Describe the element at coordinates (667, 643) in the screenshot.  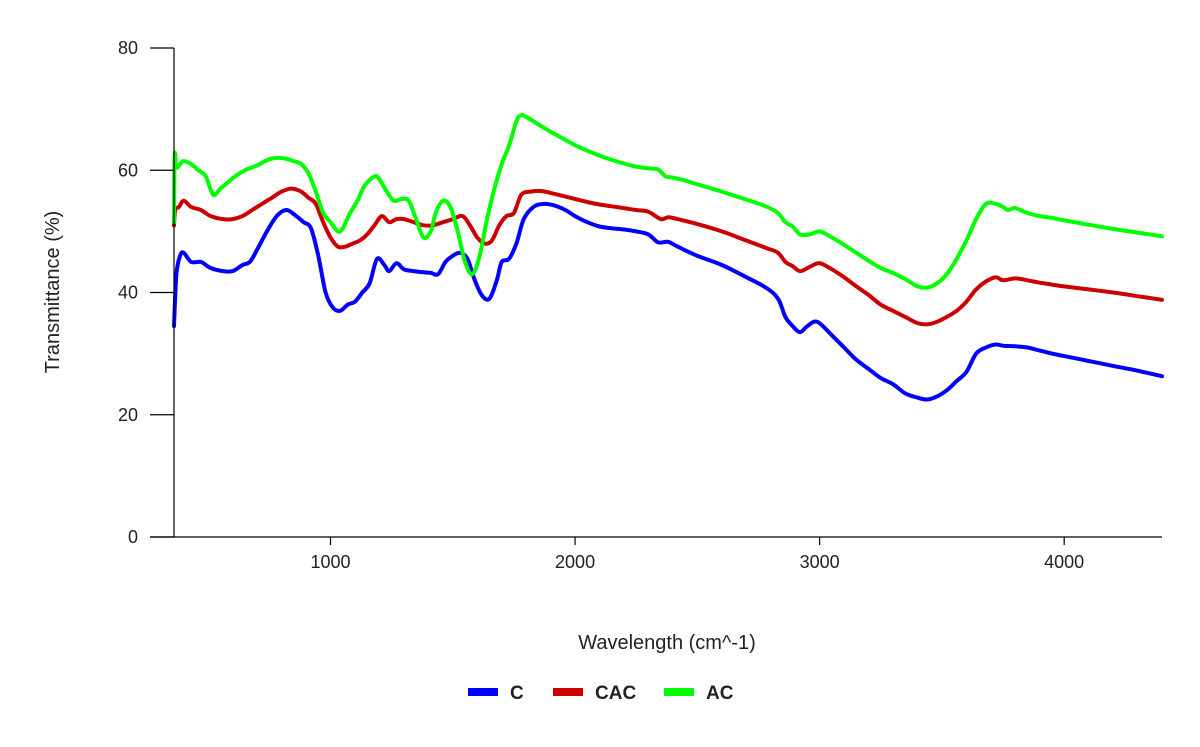
I see `x-axis-title: Wavelength (cm^-1)` at that location.